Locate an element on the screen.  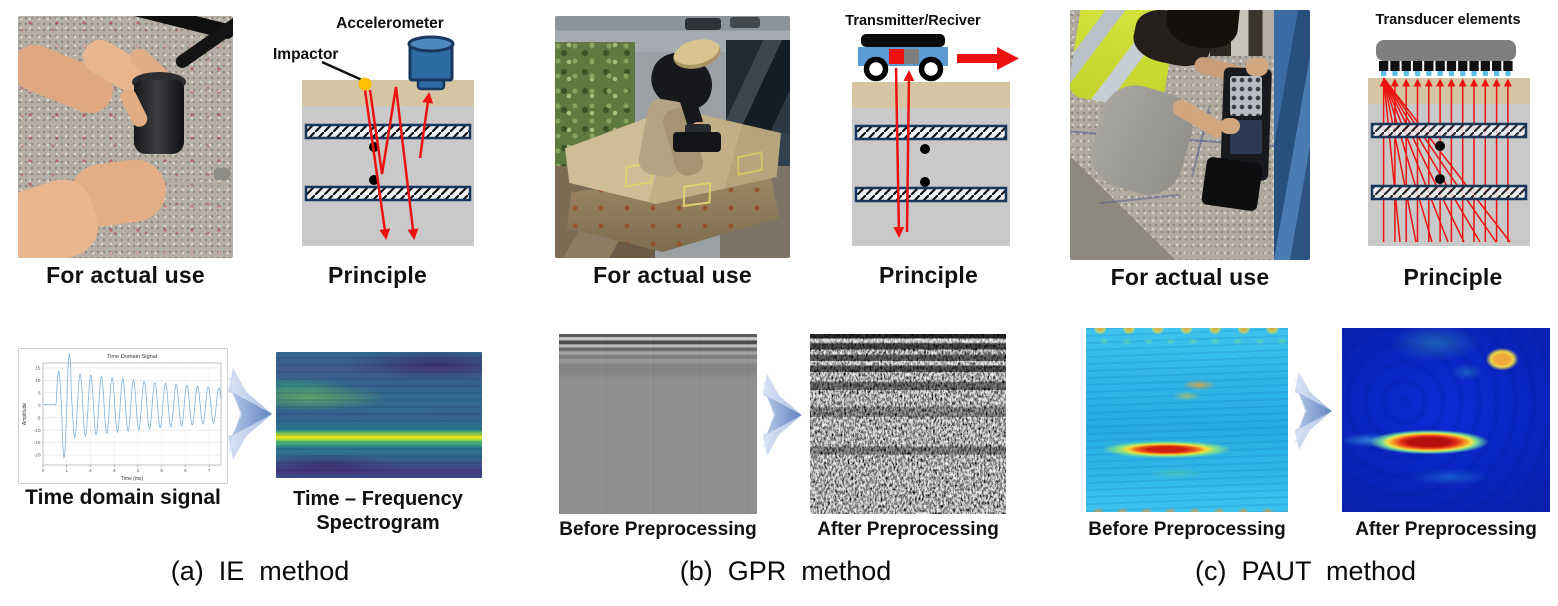
transmitter-receiver-label: Transmitter/Reciver is located at coordinates (913, 21).